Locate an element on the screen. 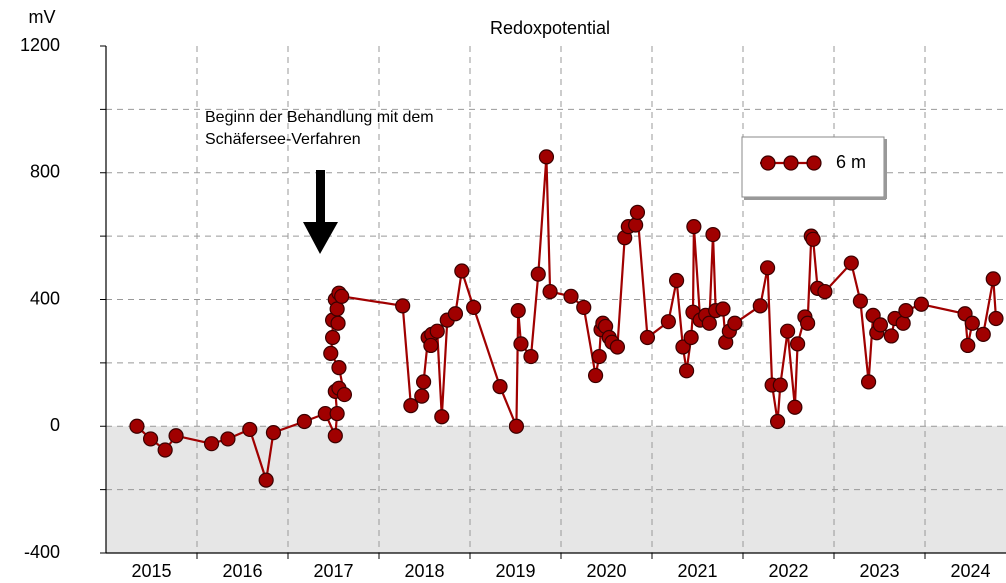 Image resolution: width=1006 pixels, height=583 pixels. y-tick-label: 400 is located at coordinates (45, 298).